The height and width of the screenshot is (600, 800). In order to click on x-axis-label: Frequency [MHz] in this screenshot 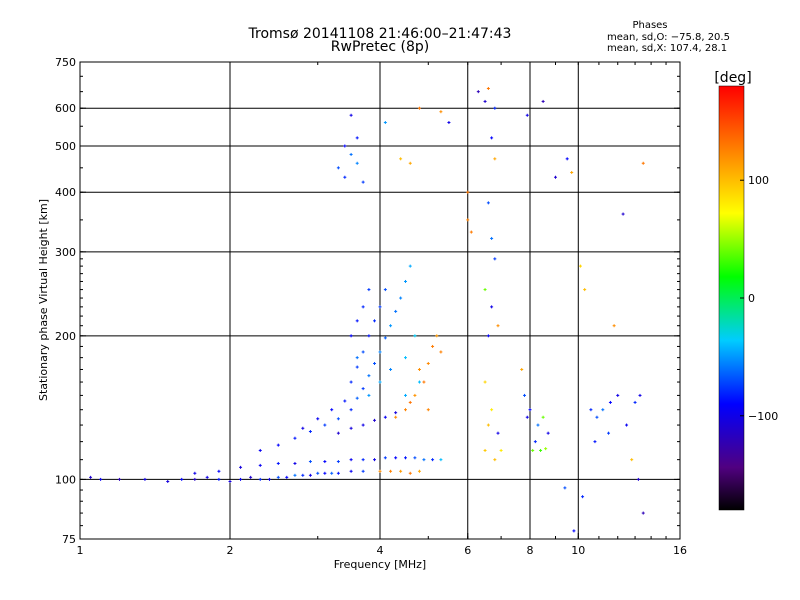, I will do `click(380, 564)`.